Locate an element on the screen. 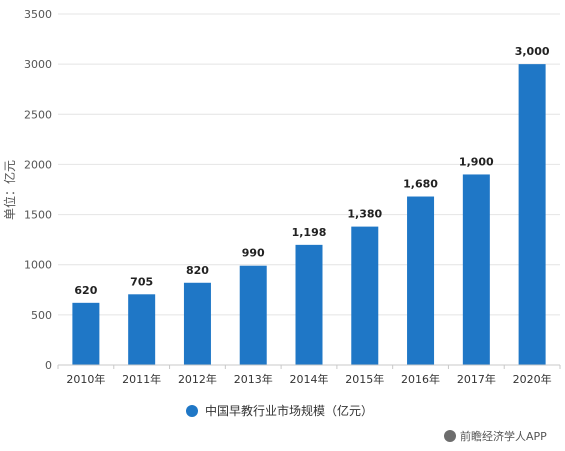  data-label: 620 is located at coordinates (85, 290).